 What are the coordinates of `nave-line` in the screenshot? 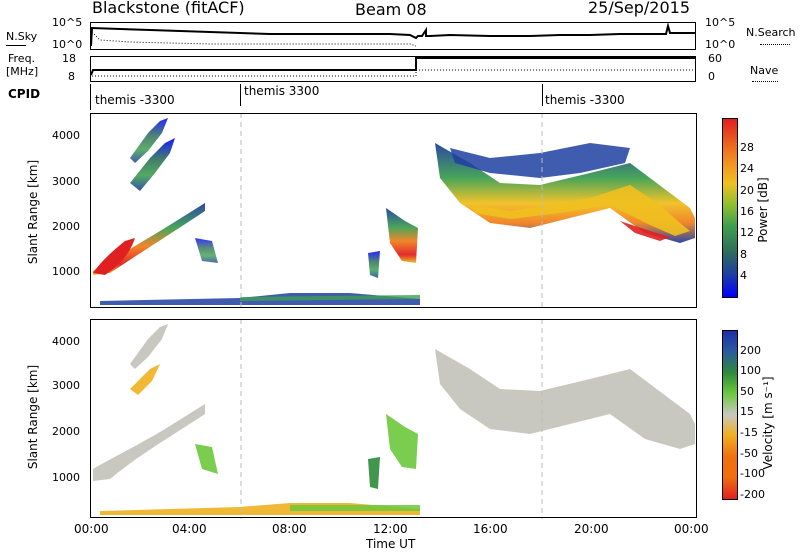 It's located at (393, 73).